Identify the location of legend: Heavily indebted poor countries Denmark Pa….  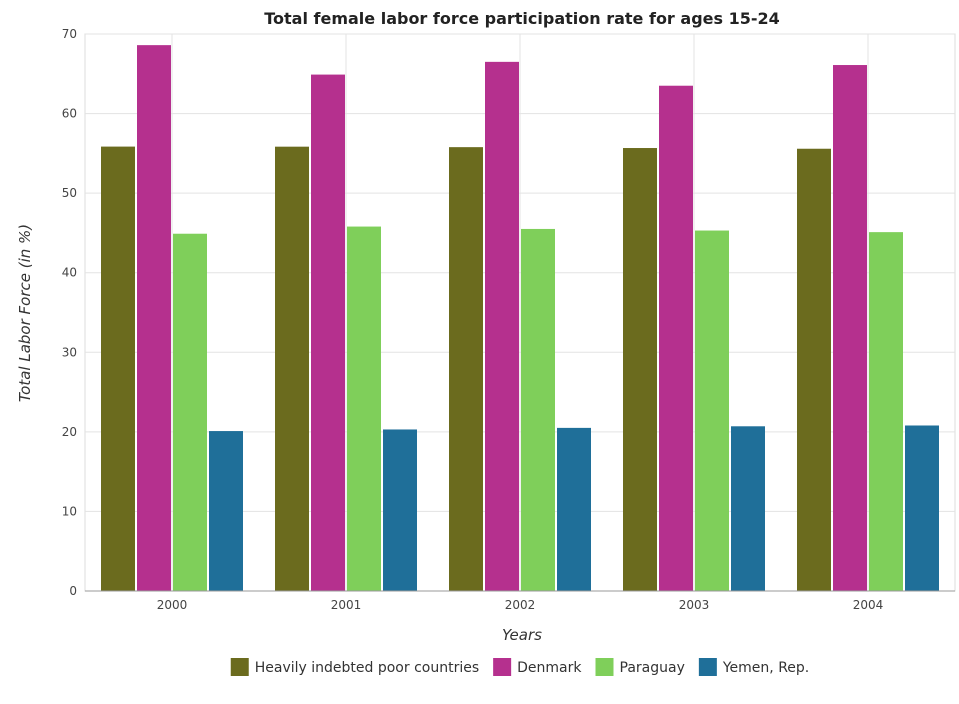
(519, 667).